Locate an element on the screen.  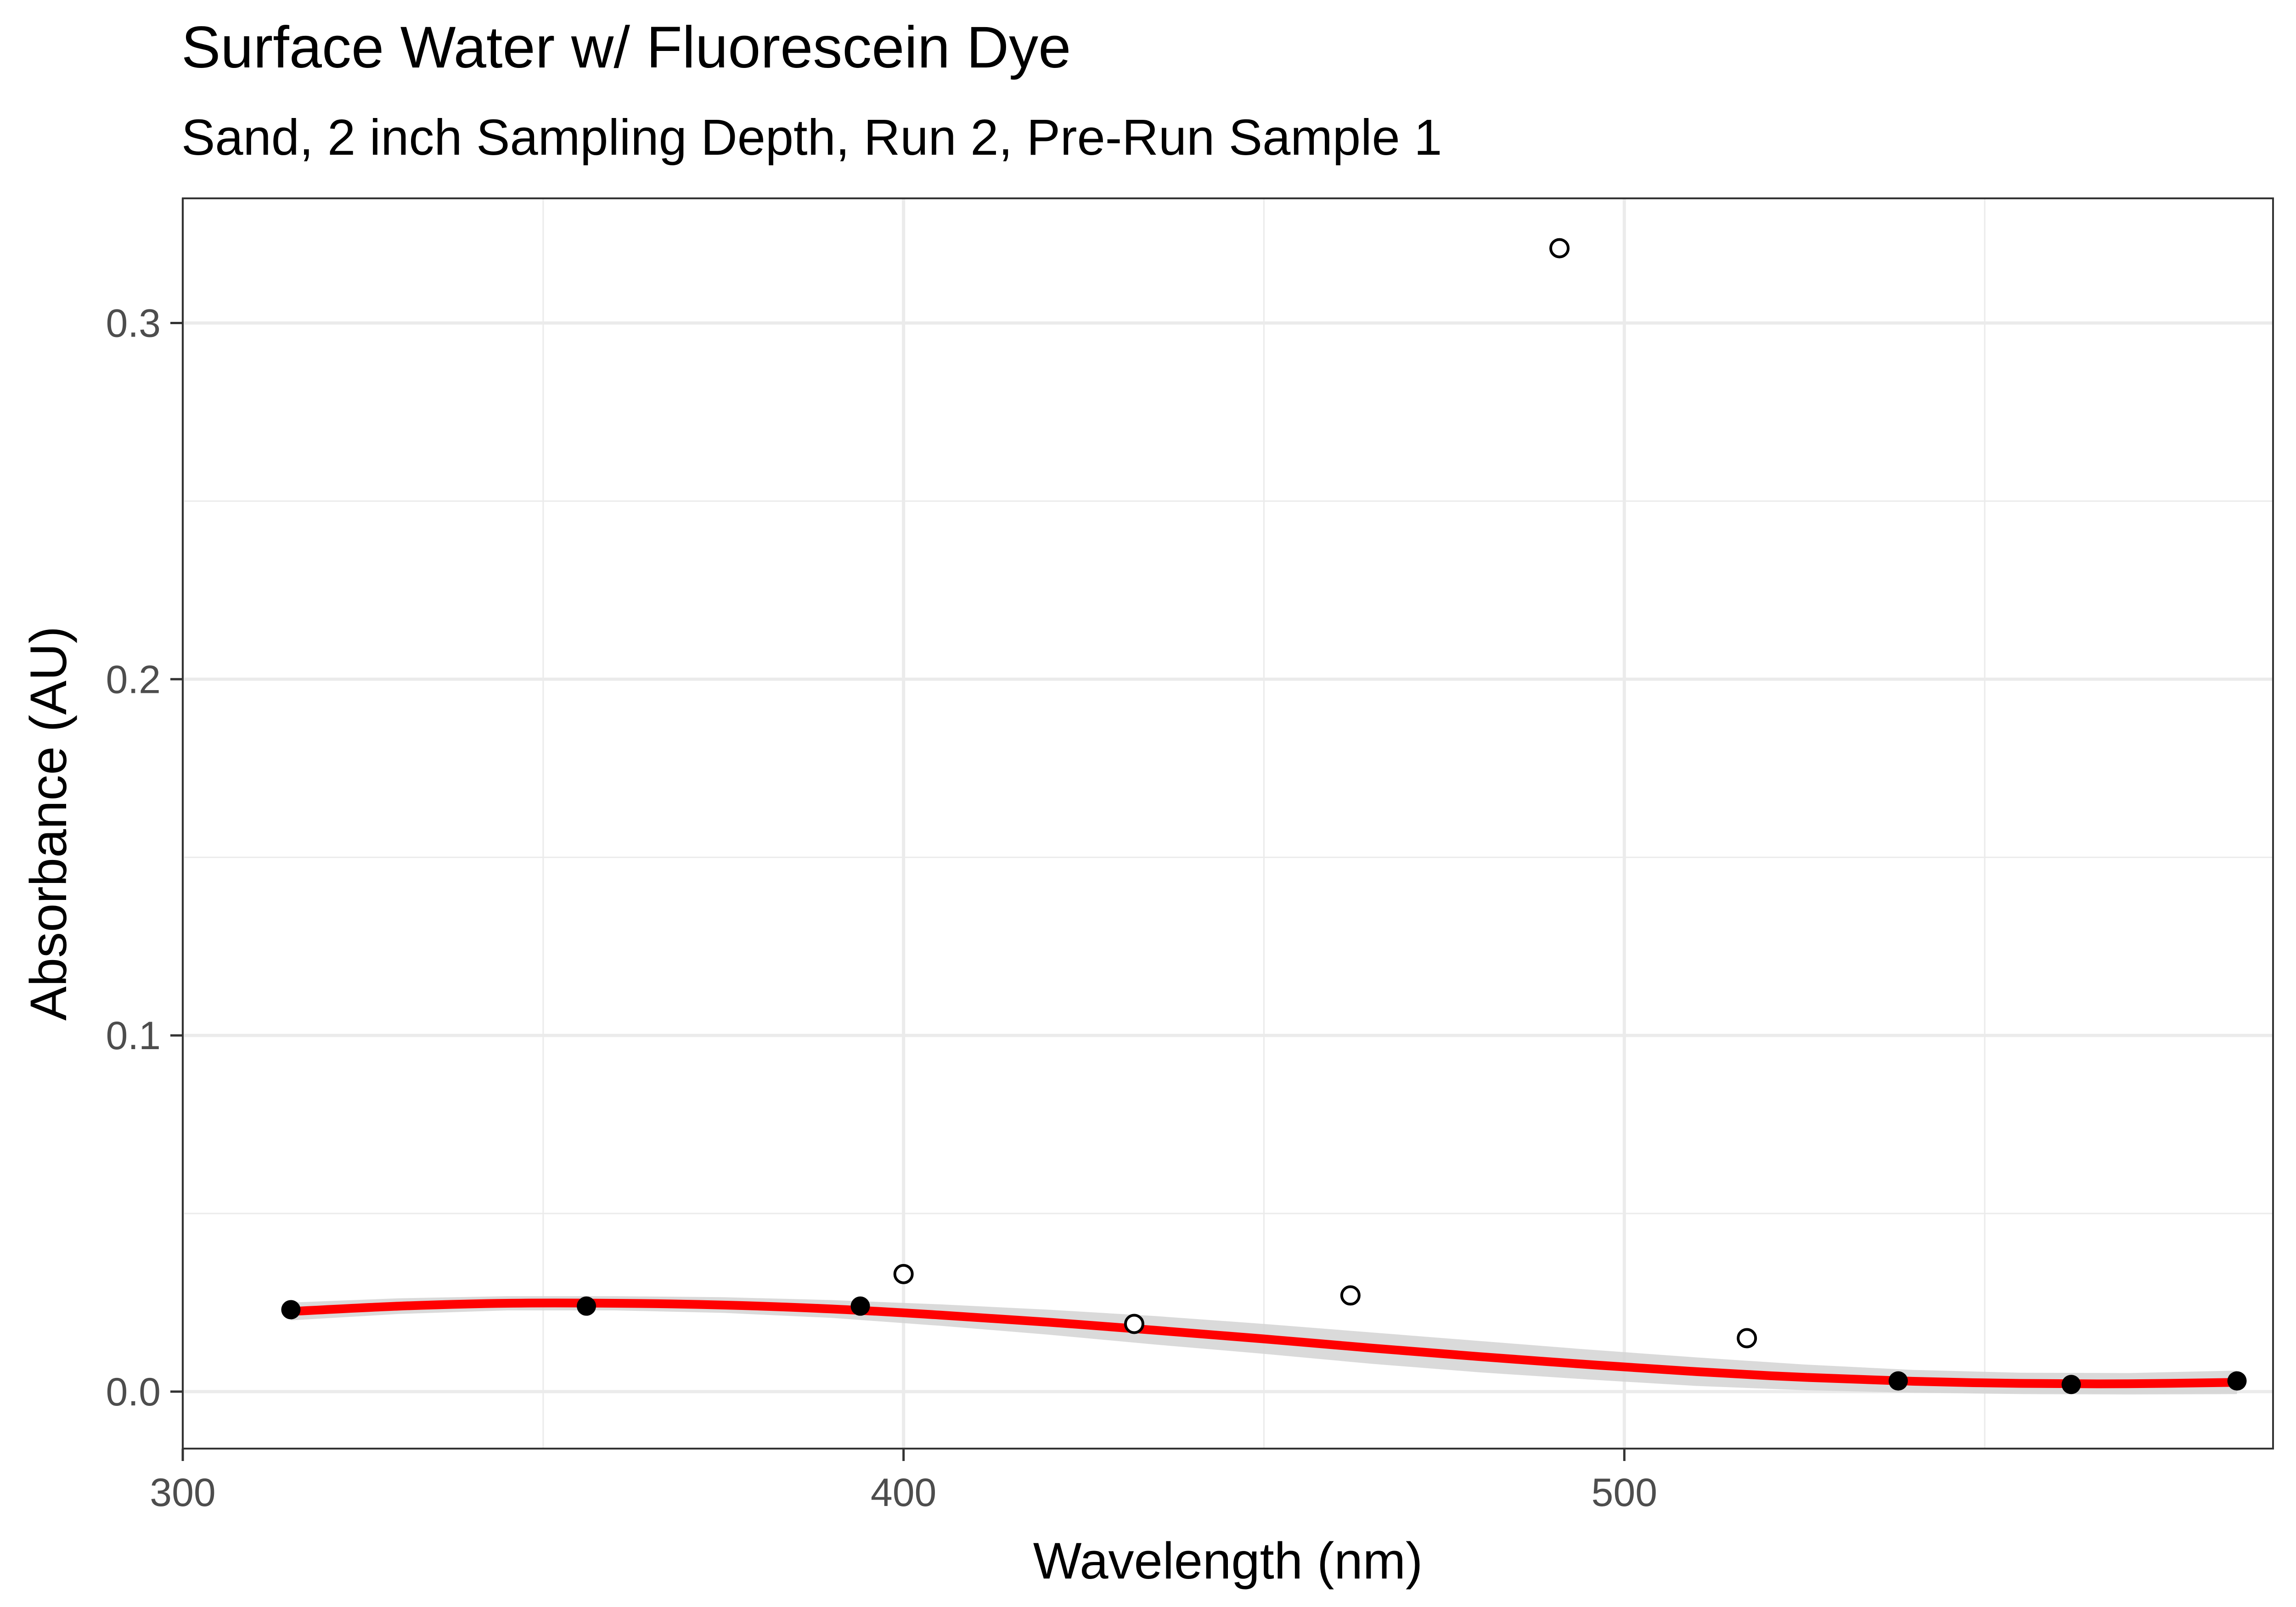
confidence-band-layer is located at coordinates (1264, 1345).